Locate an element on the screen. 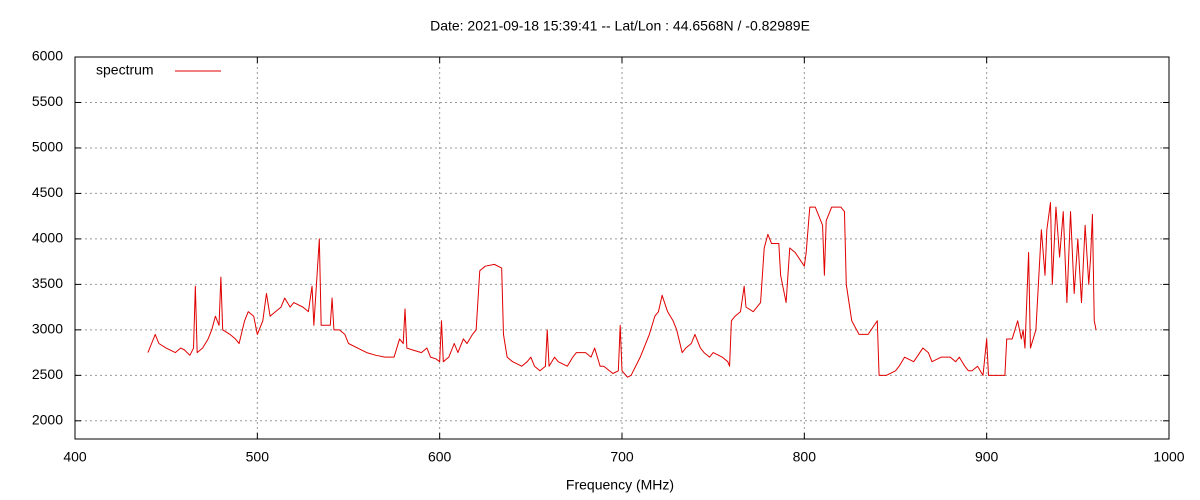  y-tick-label: 2000 is located at coordinates (47, 420).